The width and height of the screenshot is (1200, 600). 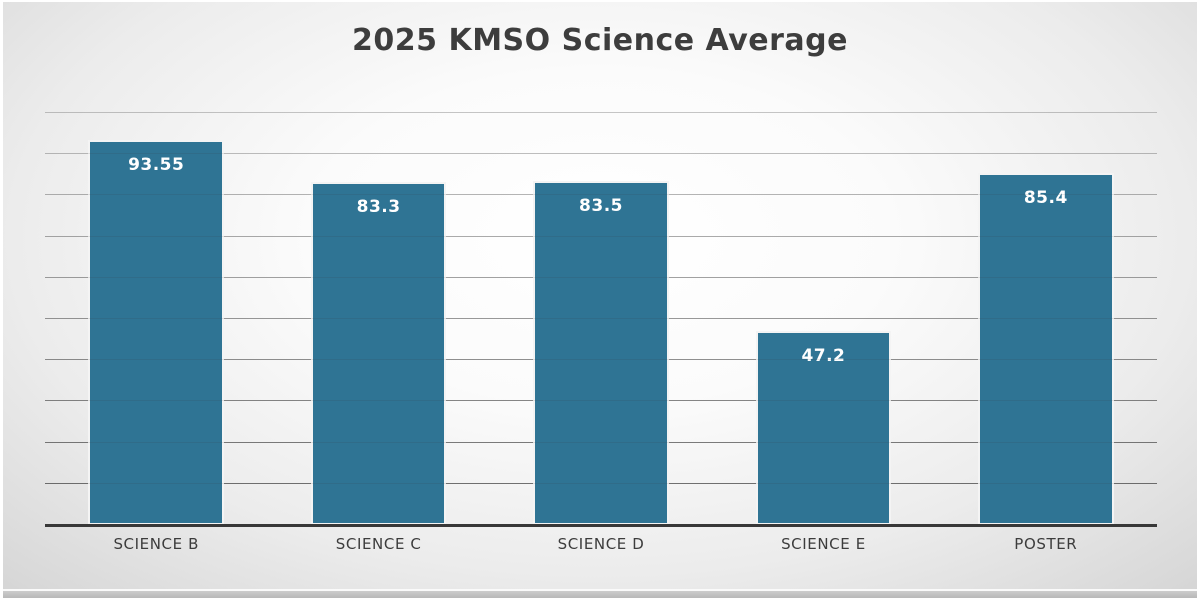 What do you see at coordinates (823, 544) in the screenshot?
I see `x-axis-label: SCIENCE E` at bounding box center [823, 544].